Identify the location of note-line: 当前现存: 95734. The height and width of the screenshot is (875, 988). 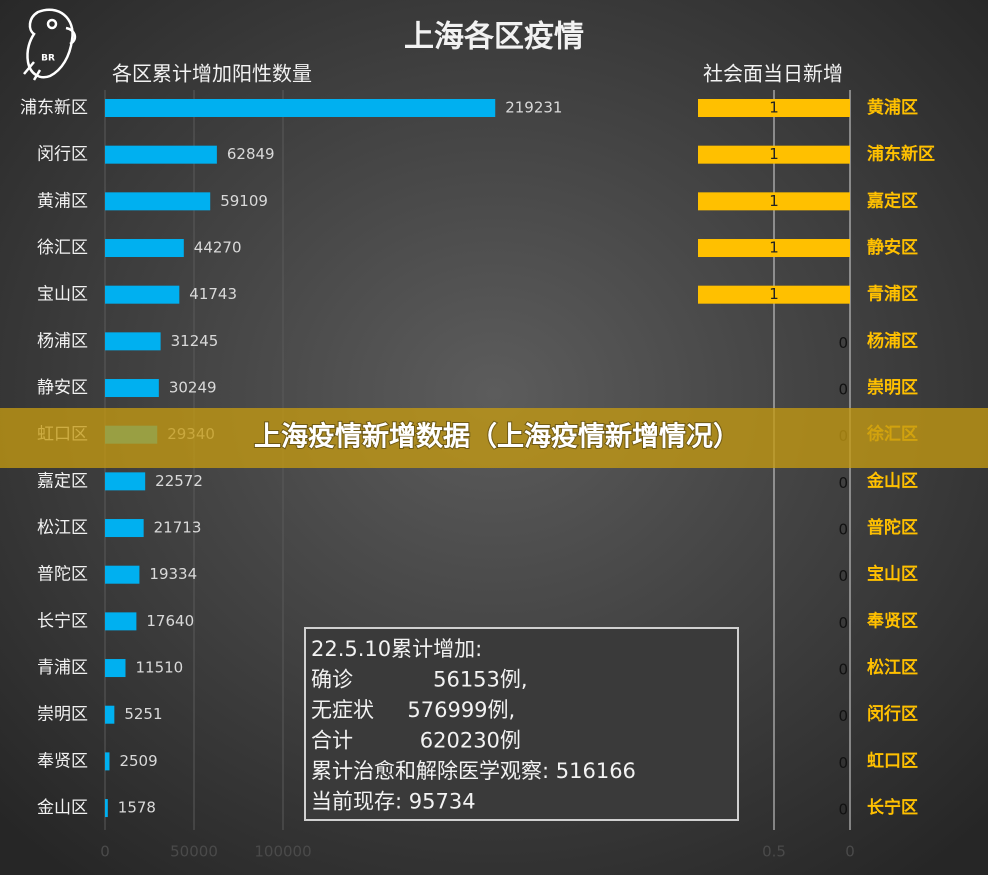
(393, 802).